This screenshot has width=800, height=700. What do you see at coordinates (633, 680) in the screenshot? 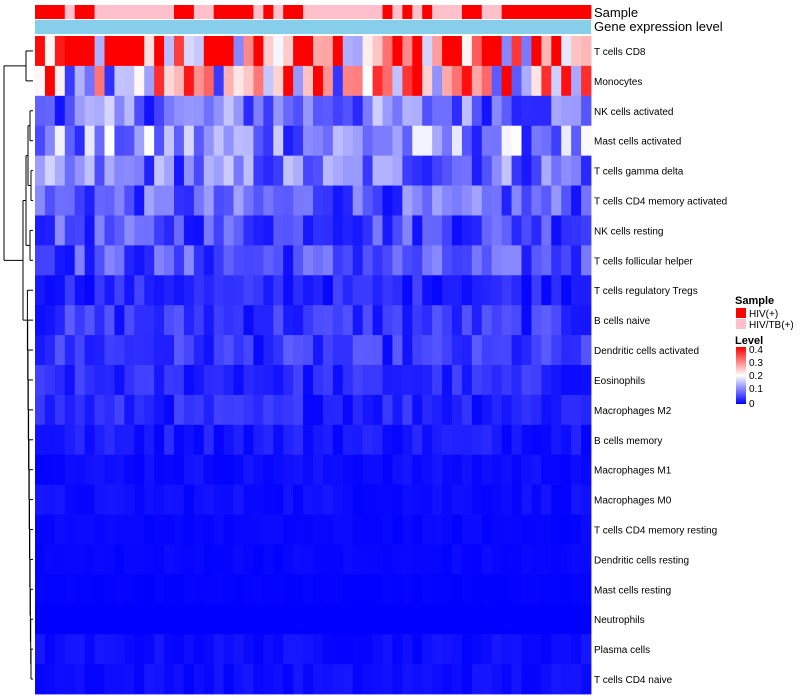
I see `row-label: T cells CD4 naive` at bounding box center [633, 680].